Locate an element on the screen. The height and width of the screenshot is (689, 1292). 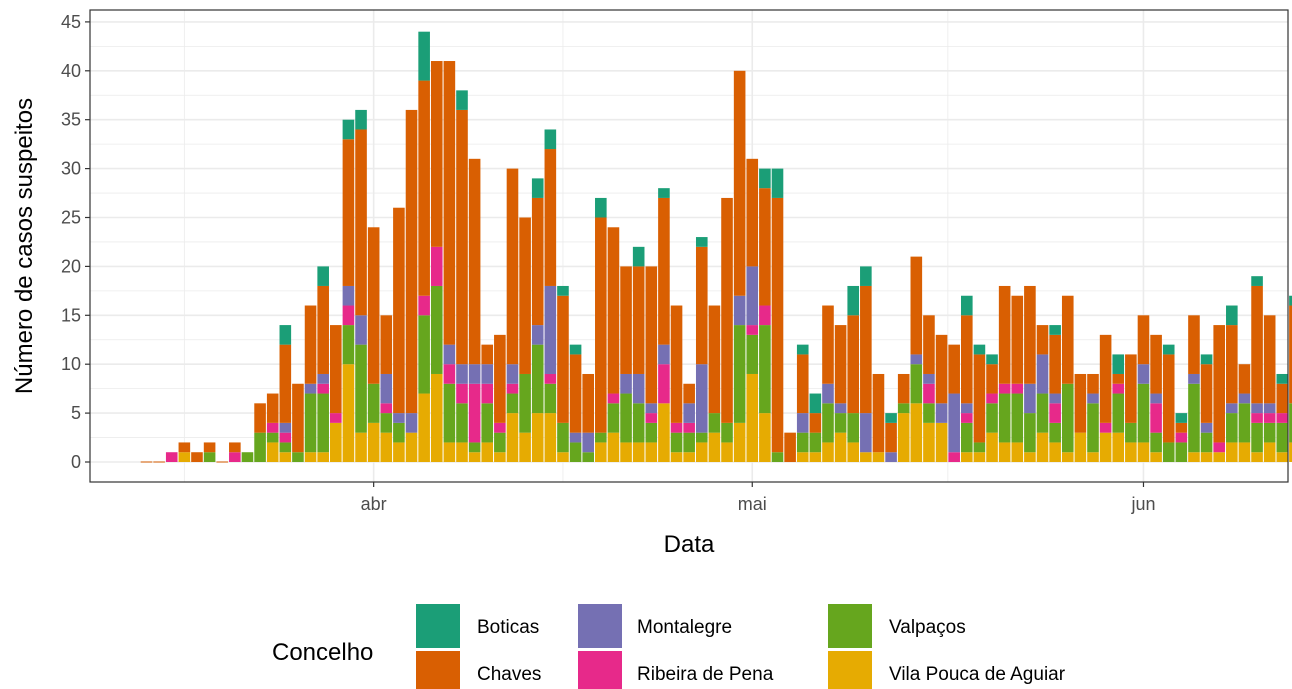
y-tick-label: 0 is located at coordinates (76, 462).